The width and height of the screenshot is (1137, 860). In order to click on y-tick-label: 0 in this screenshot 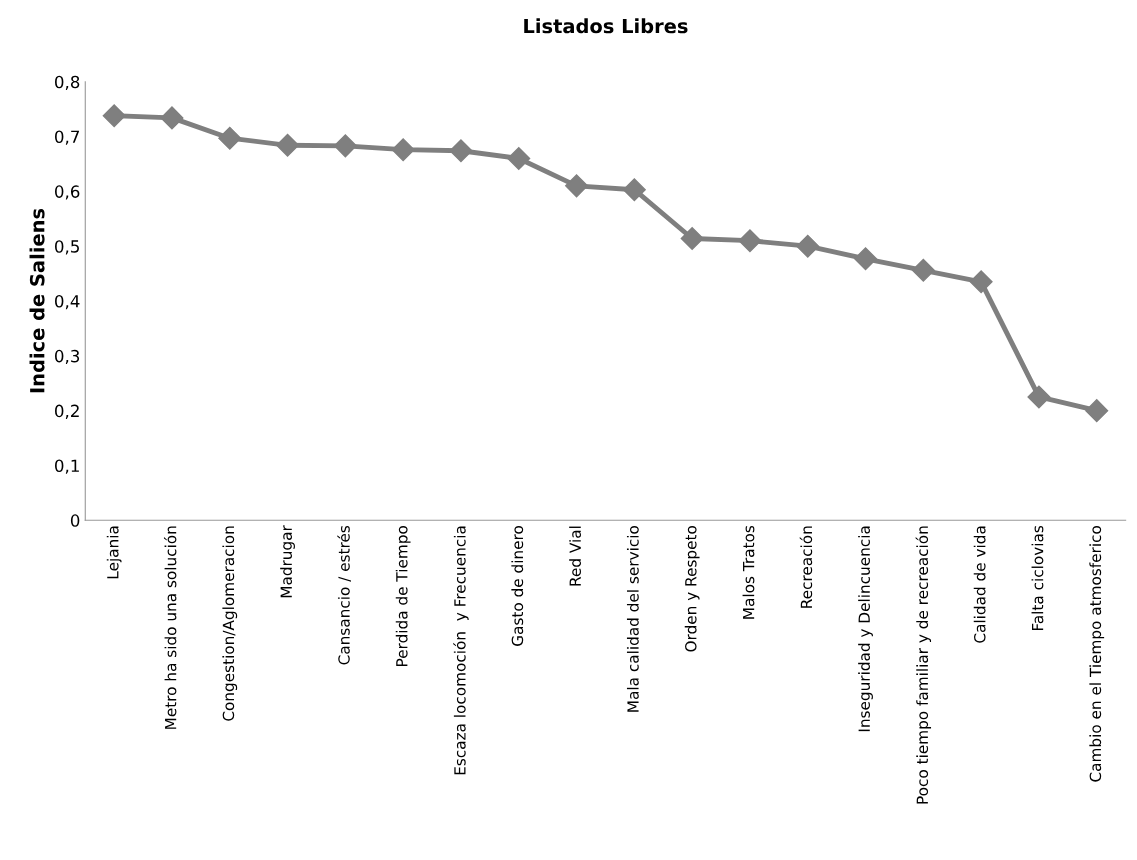, I will do `click(75, 520)`.